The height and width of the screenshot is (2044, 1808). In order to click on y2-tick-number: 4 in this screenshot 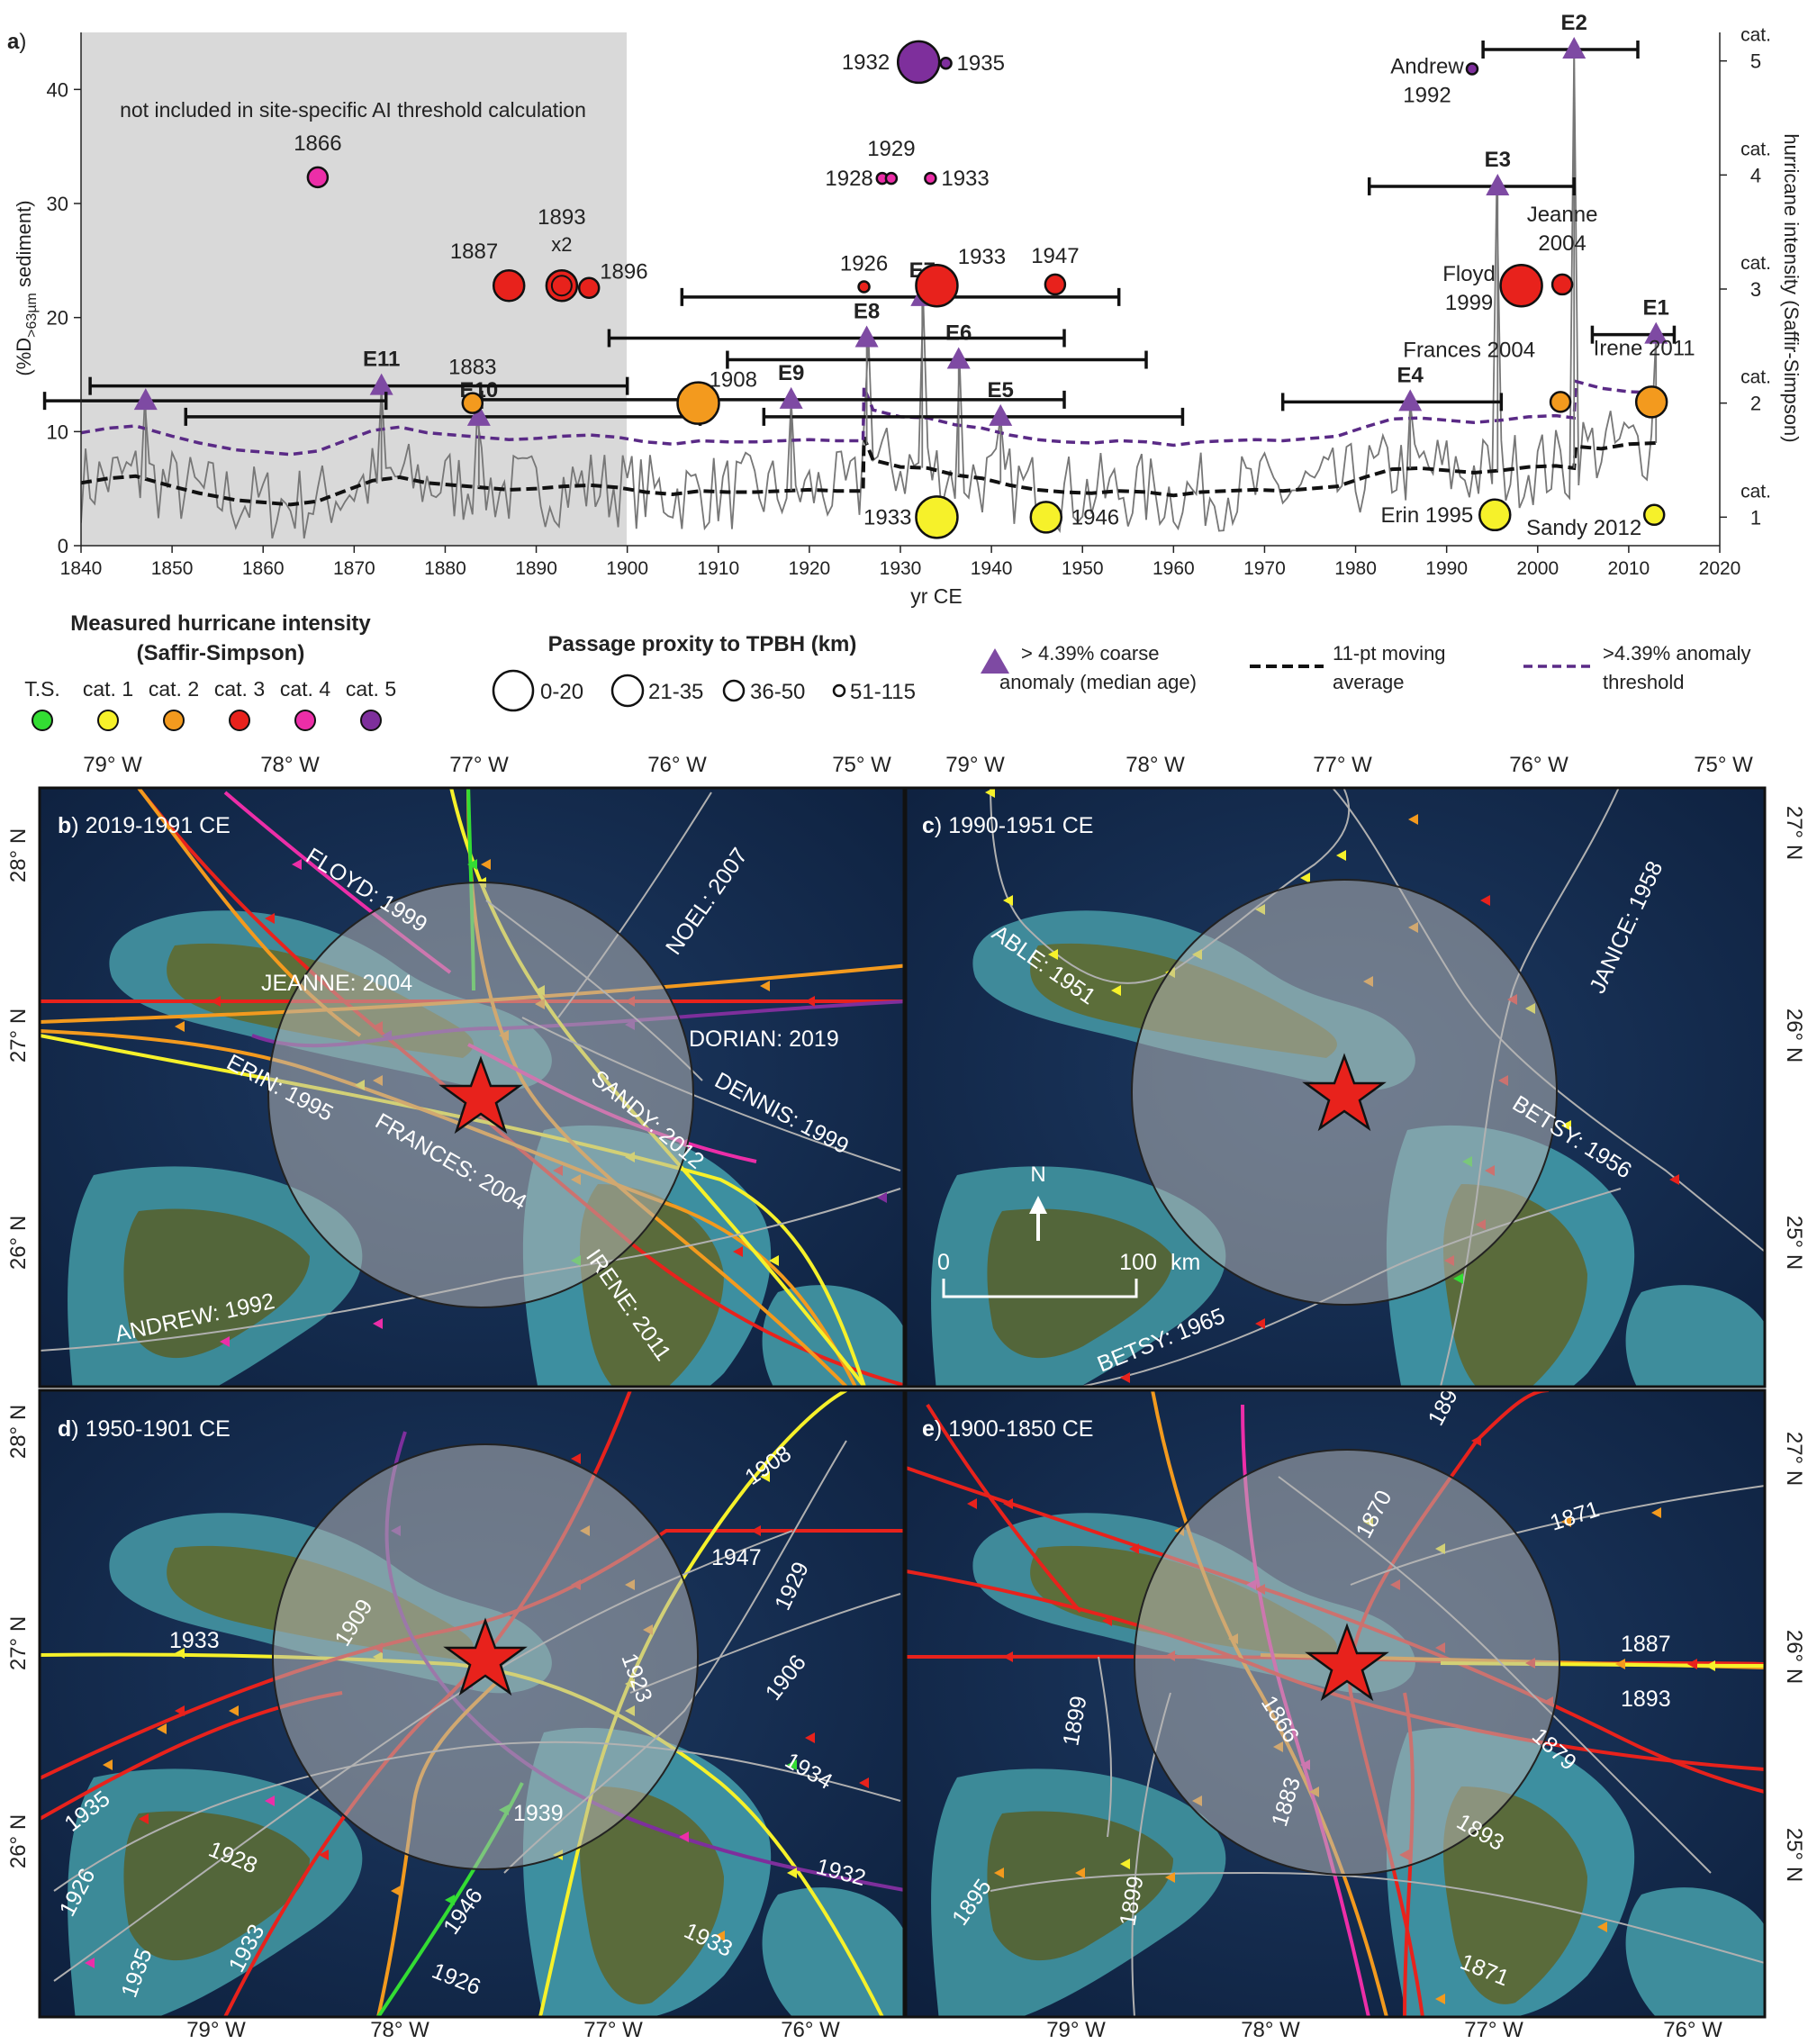, I will do `click(1755, 175)`.